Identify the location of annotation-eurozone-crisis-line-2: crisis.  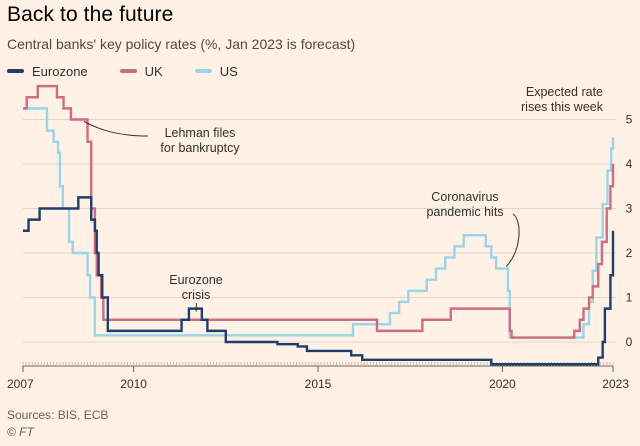
(196, 295).